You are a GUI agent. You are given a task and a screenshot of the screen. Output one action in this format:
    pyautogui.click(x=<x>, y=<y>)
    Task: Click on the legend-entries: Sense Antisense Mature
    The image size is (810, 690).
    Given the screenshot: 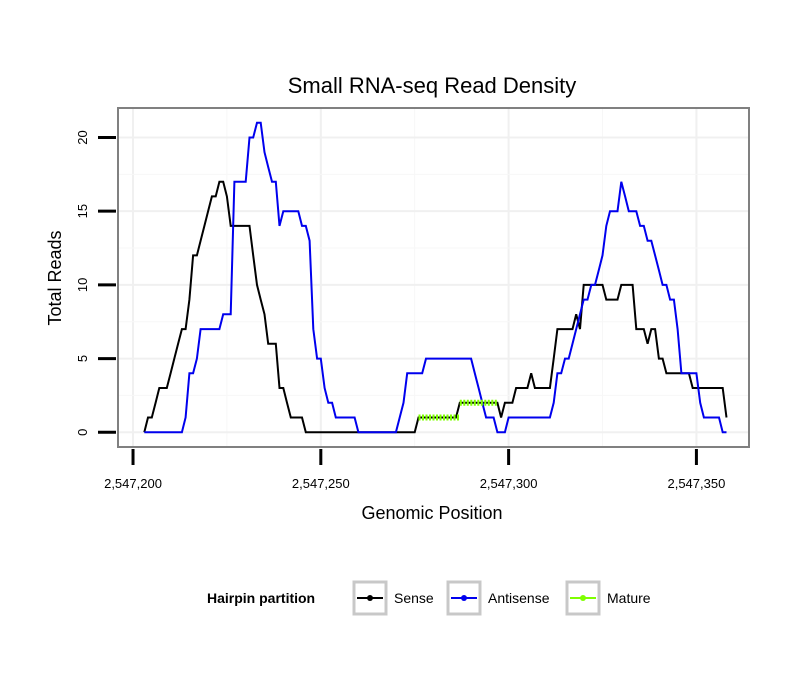 What is the action you would take?
    pyautogui.click(x=501, y=598)
    